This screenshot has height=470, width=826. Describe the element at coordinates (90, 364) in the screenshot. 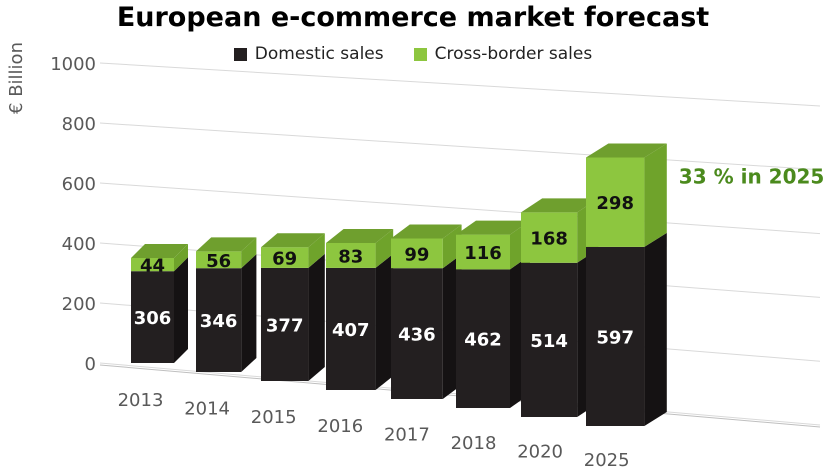

I see `y-tick-label: 0` at that location.